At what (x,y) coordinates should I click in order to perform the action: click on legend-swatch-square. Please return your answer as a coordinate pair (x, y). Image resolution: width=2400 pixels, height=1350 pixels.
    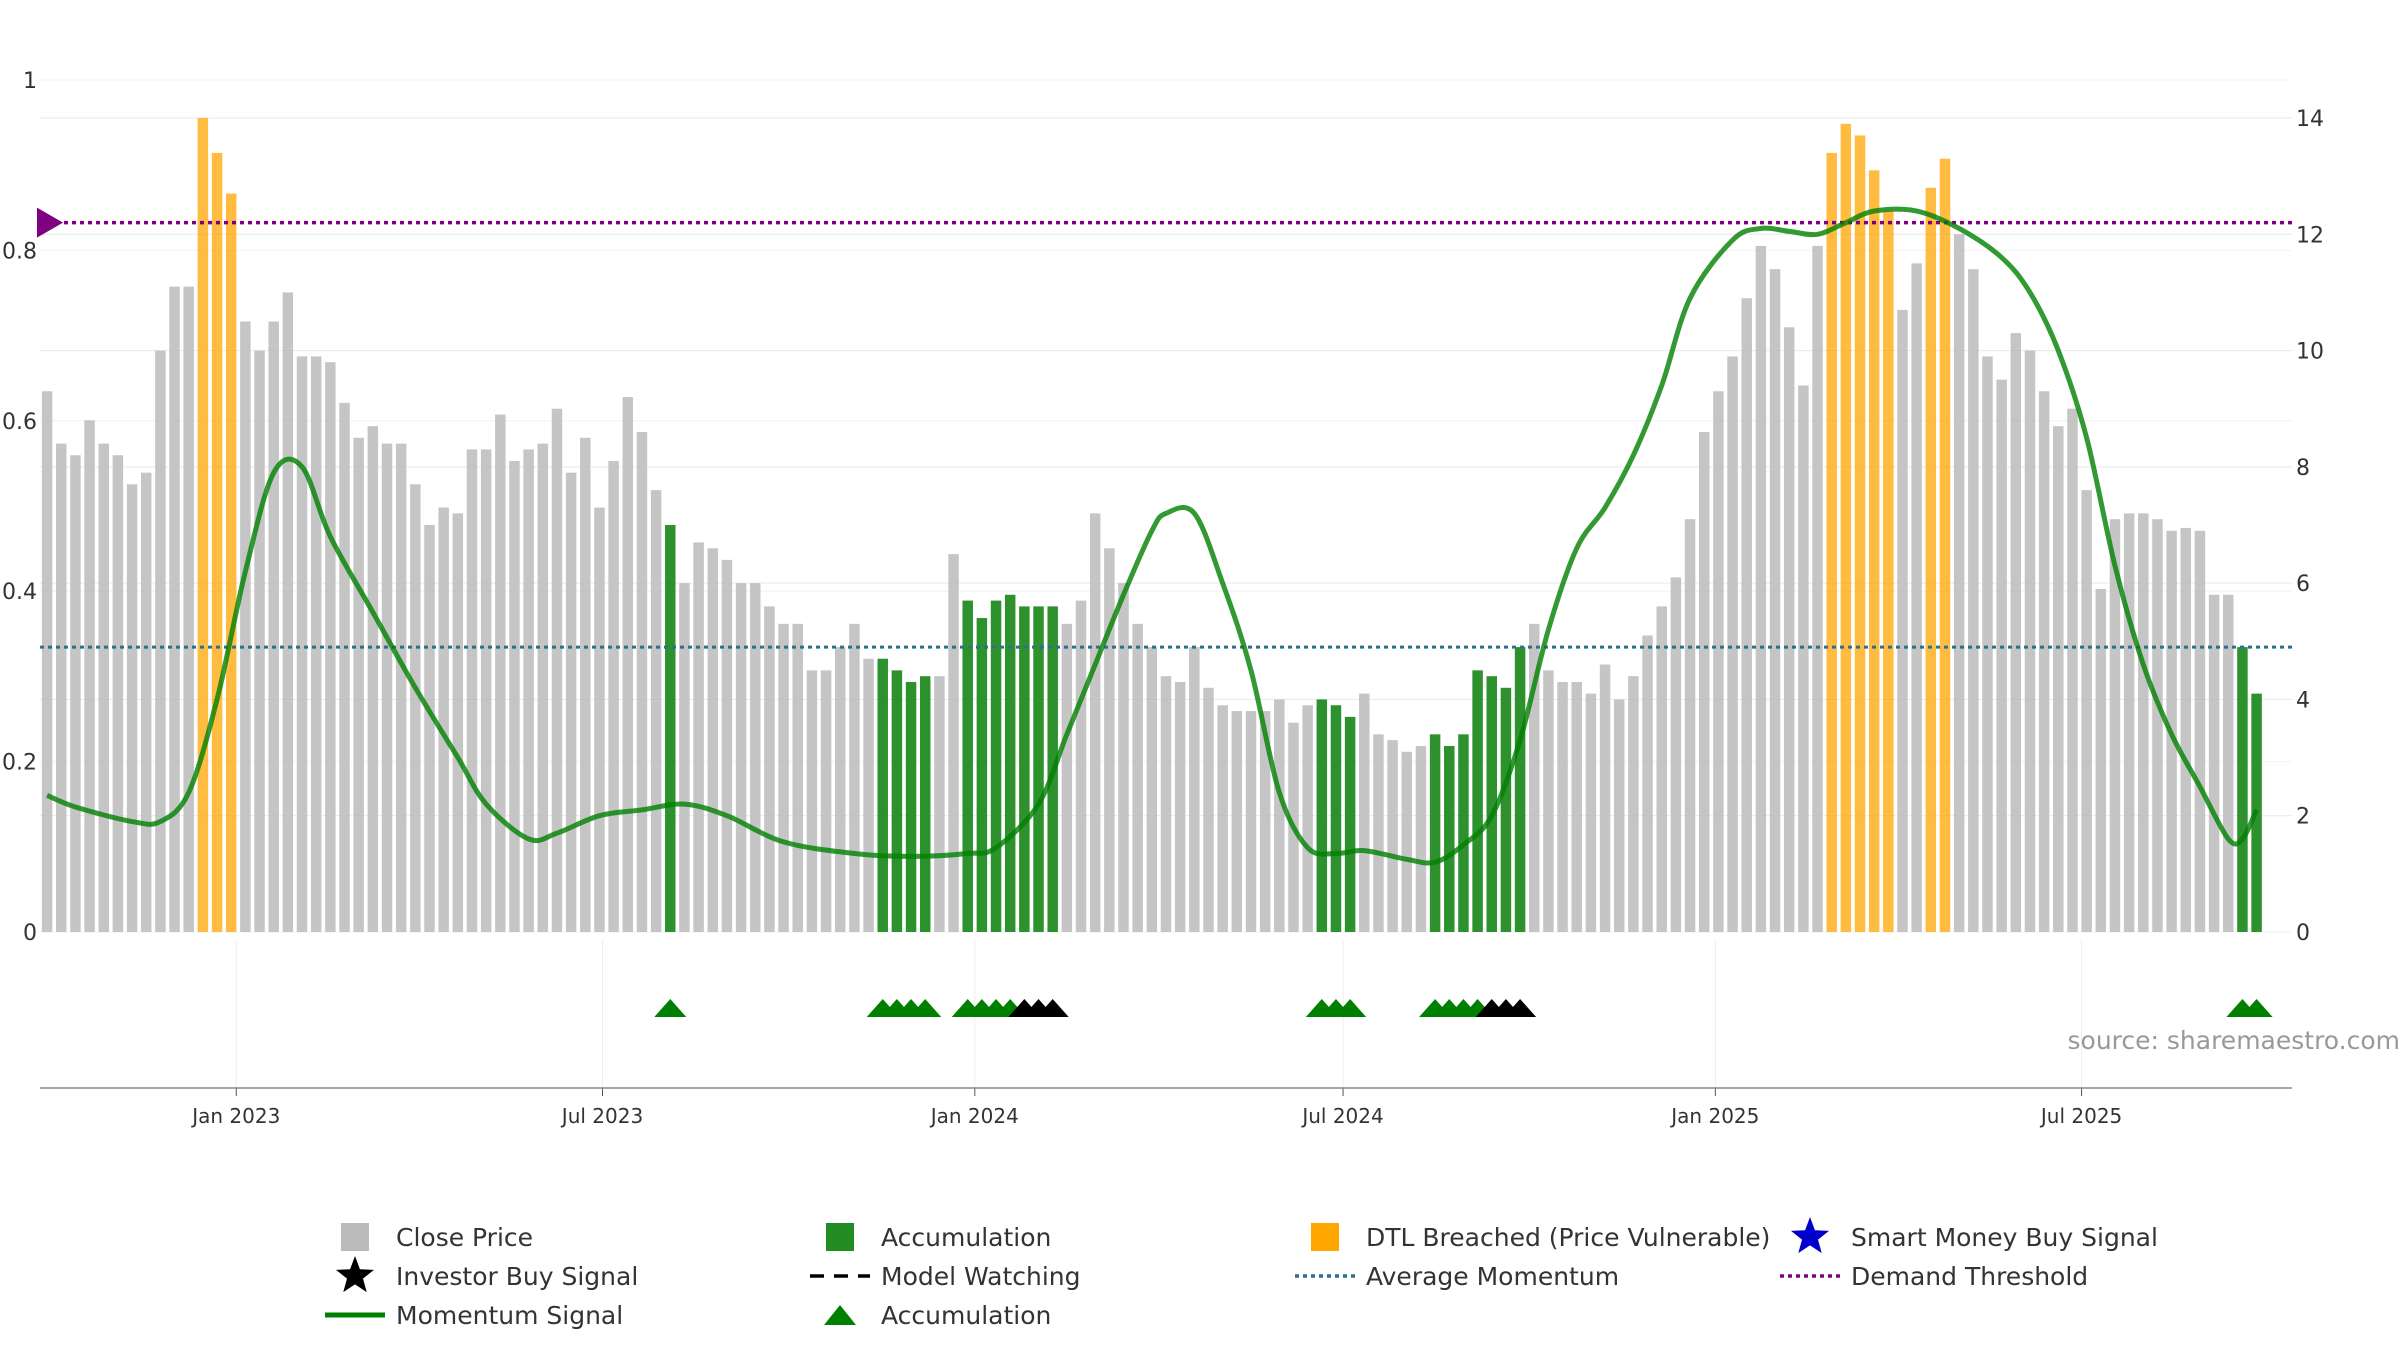
    Looking at the image, I should click on (840, 1237).